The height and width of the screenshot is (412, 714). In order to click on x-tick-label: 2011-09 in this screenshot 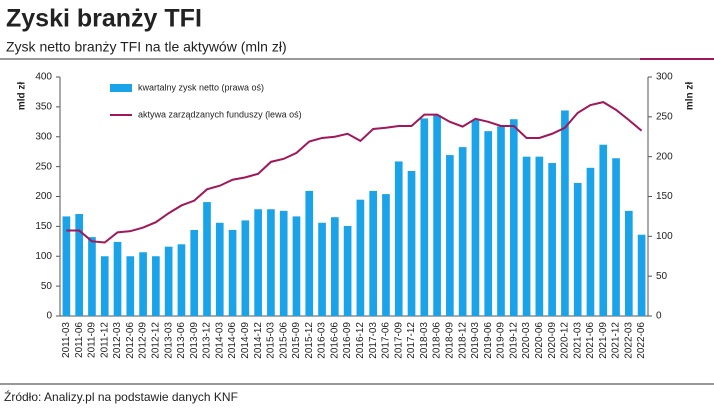, I will do `click(92, 340)`.